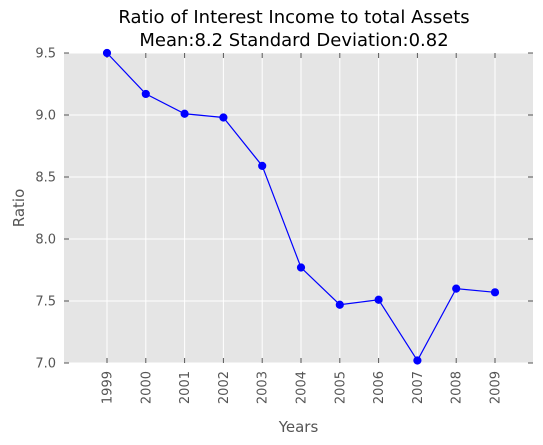  Describe the element at coordinates (379, 387) in the screenshot. I see `x-tick-label: 2006` at that location.